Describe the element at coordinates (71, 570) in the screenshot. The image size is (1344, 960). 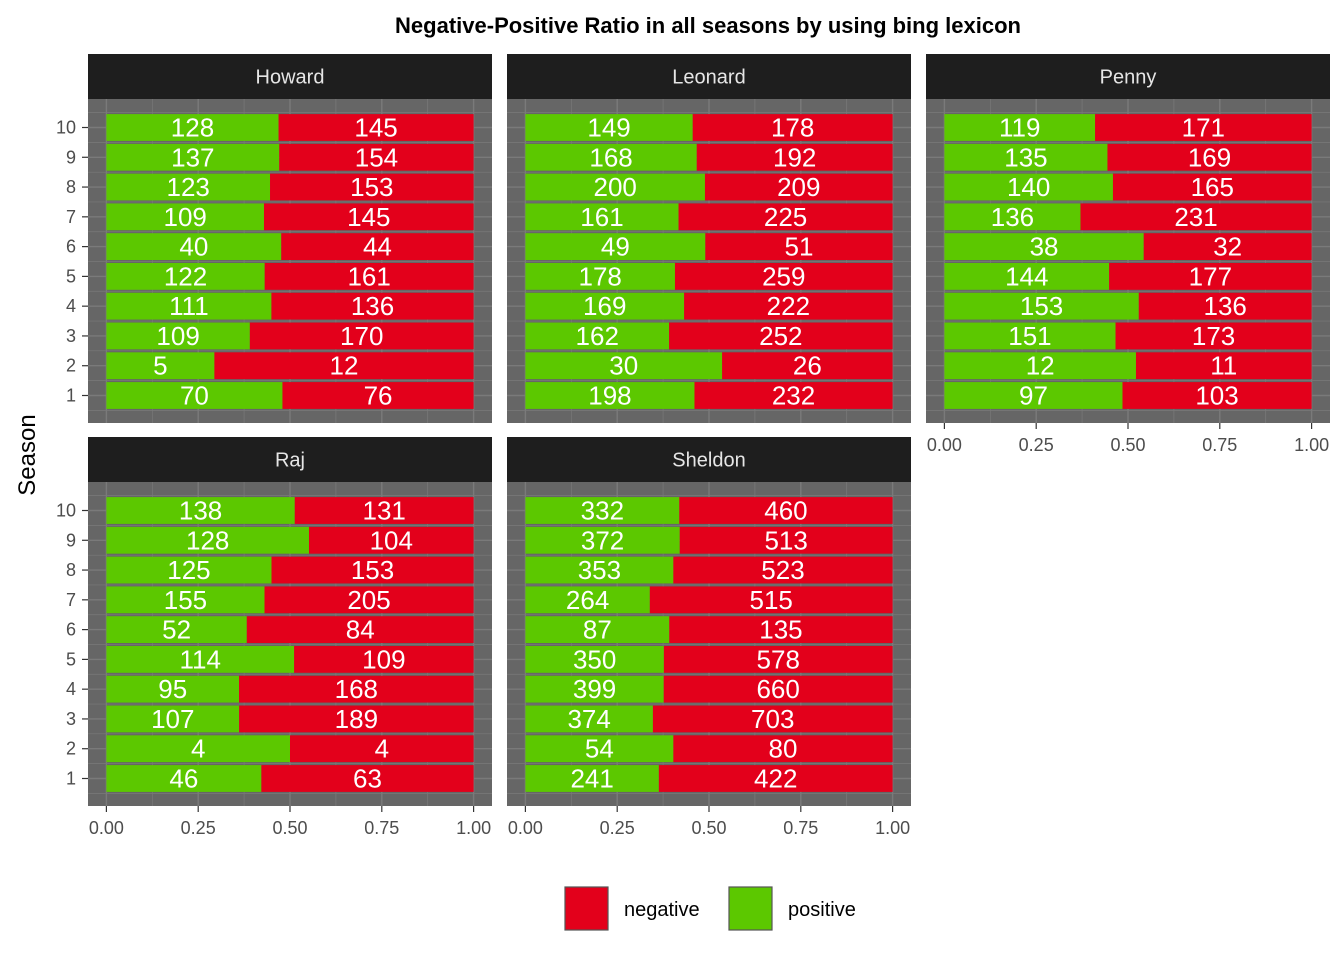
I see `y-tick-label: 8` at that location.